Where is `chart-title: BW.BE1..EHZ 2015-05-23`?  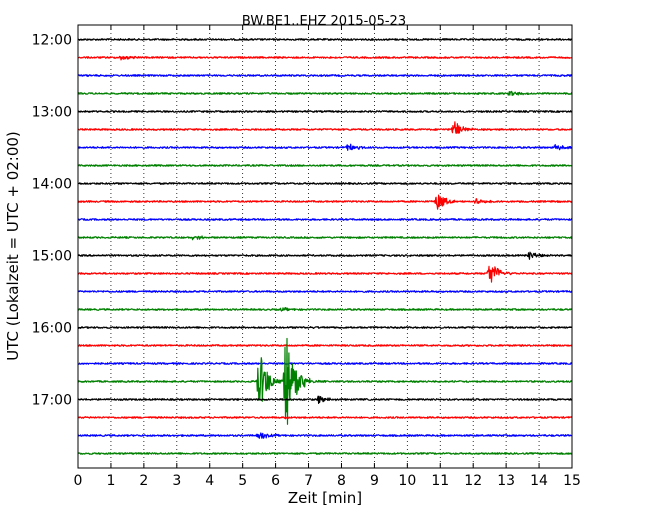 chart-title: BW.BE1..EHZ 2015-05-23 is located at coordinates (324, 21).